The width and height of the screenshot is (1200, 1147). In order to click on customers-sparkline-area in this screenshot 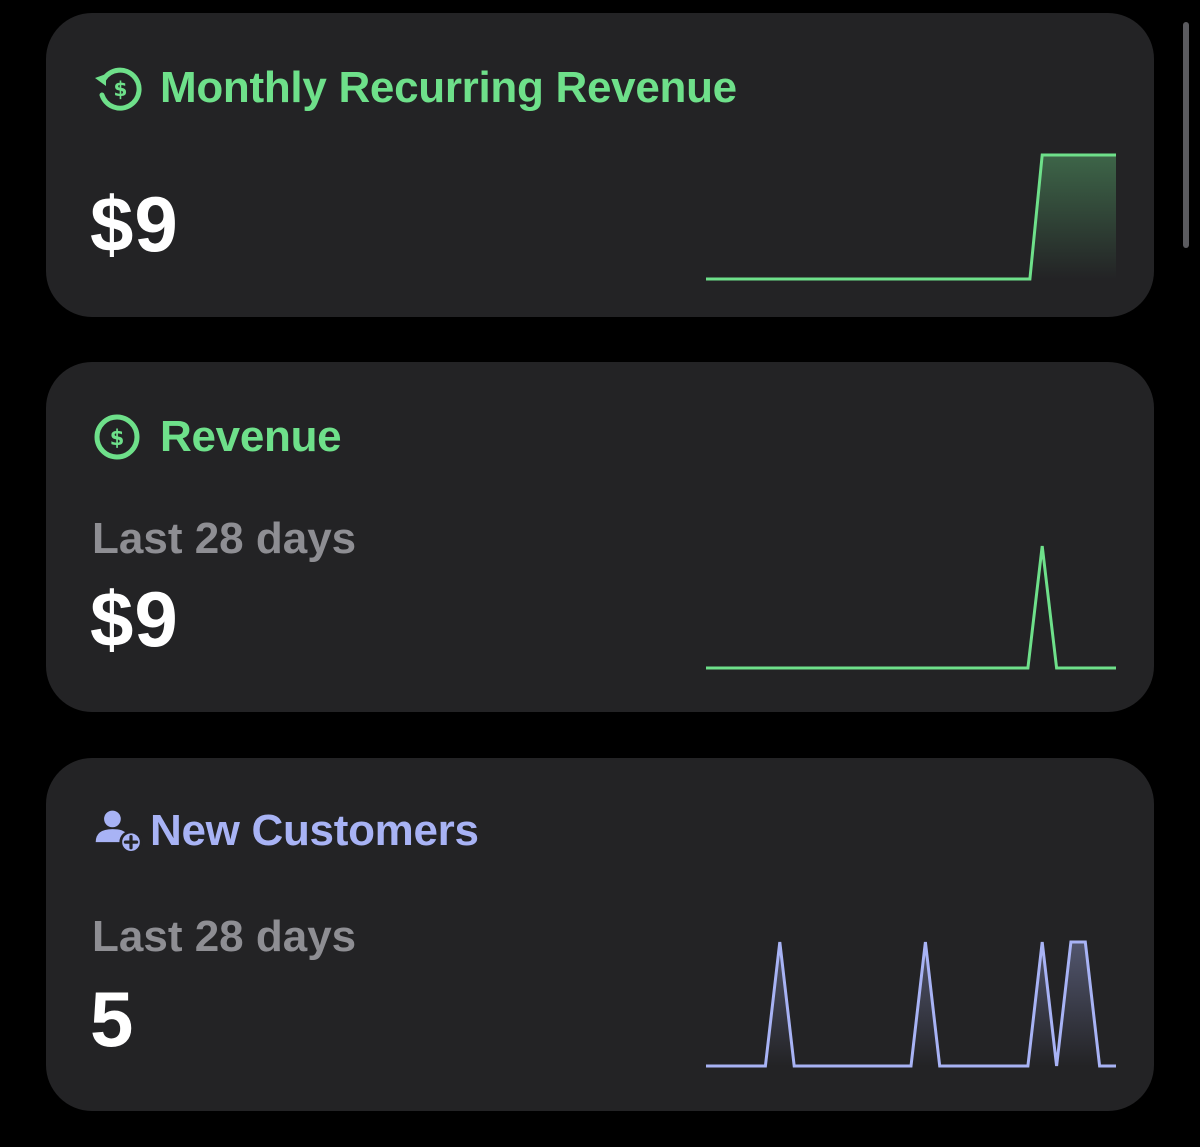, I will do `click(911, 1004)`.